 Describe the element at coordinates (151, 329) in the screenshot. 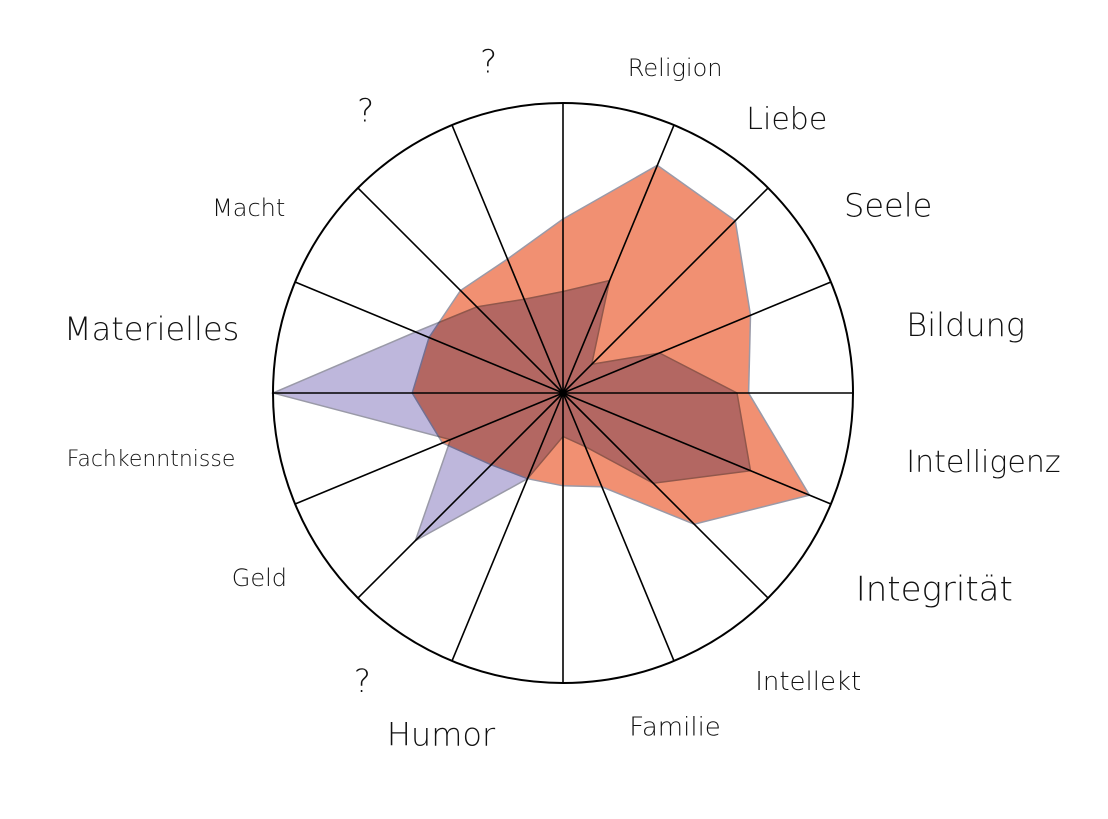

I see `axis-label: Materielles` at that location.